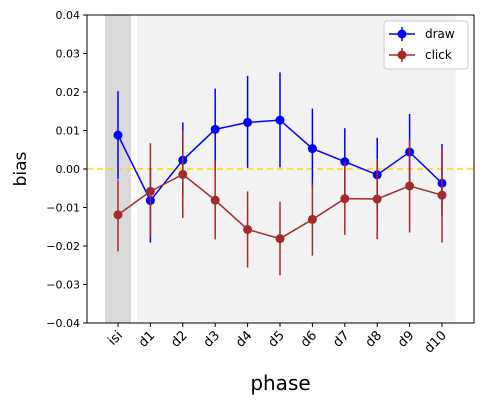 The height and width of the screenshot is (404, 484). I want to click on x-tick-label: d1, so click(147, 339).